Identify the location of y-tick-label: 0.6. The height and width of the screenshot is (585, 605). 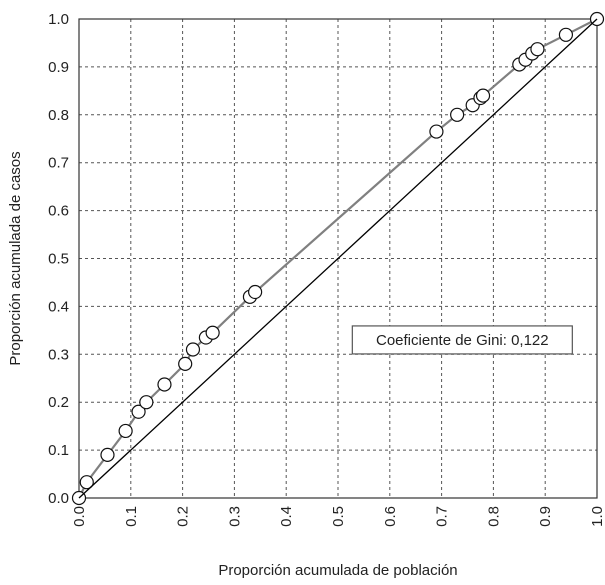
(58, 211).